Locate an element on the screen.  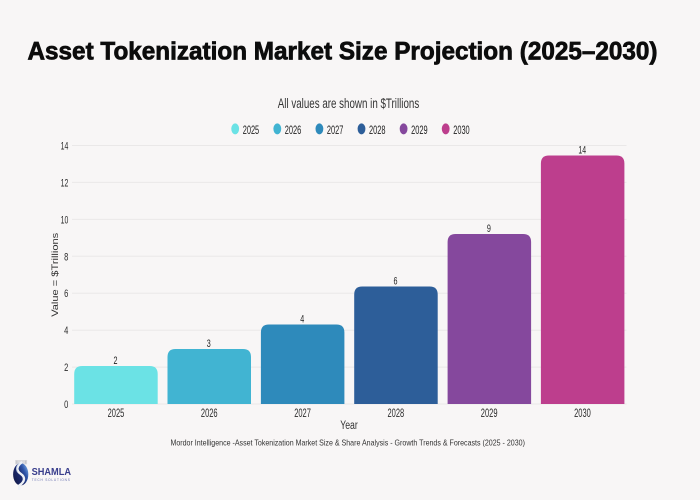
svg-text: Year is located at coordinates (349, 426).